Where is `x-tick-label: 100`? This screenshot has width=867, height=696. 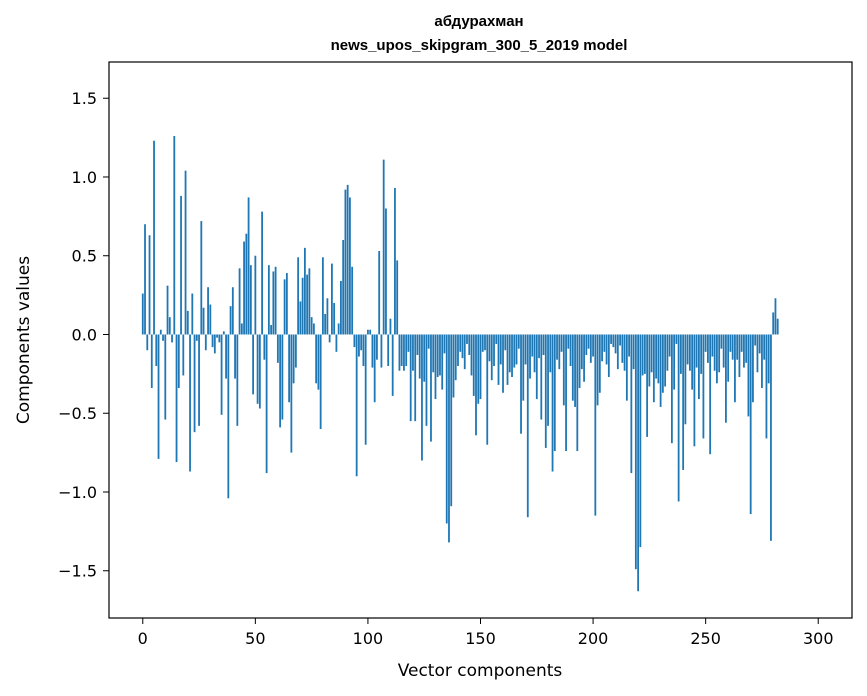 x-tick-label: 100 is located at coordinates (368, 638).